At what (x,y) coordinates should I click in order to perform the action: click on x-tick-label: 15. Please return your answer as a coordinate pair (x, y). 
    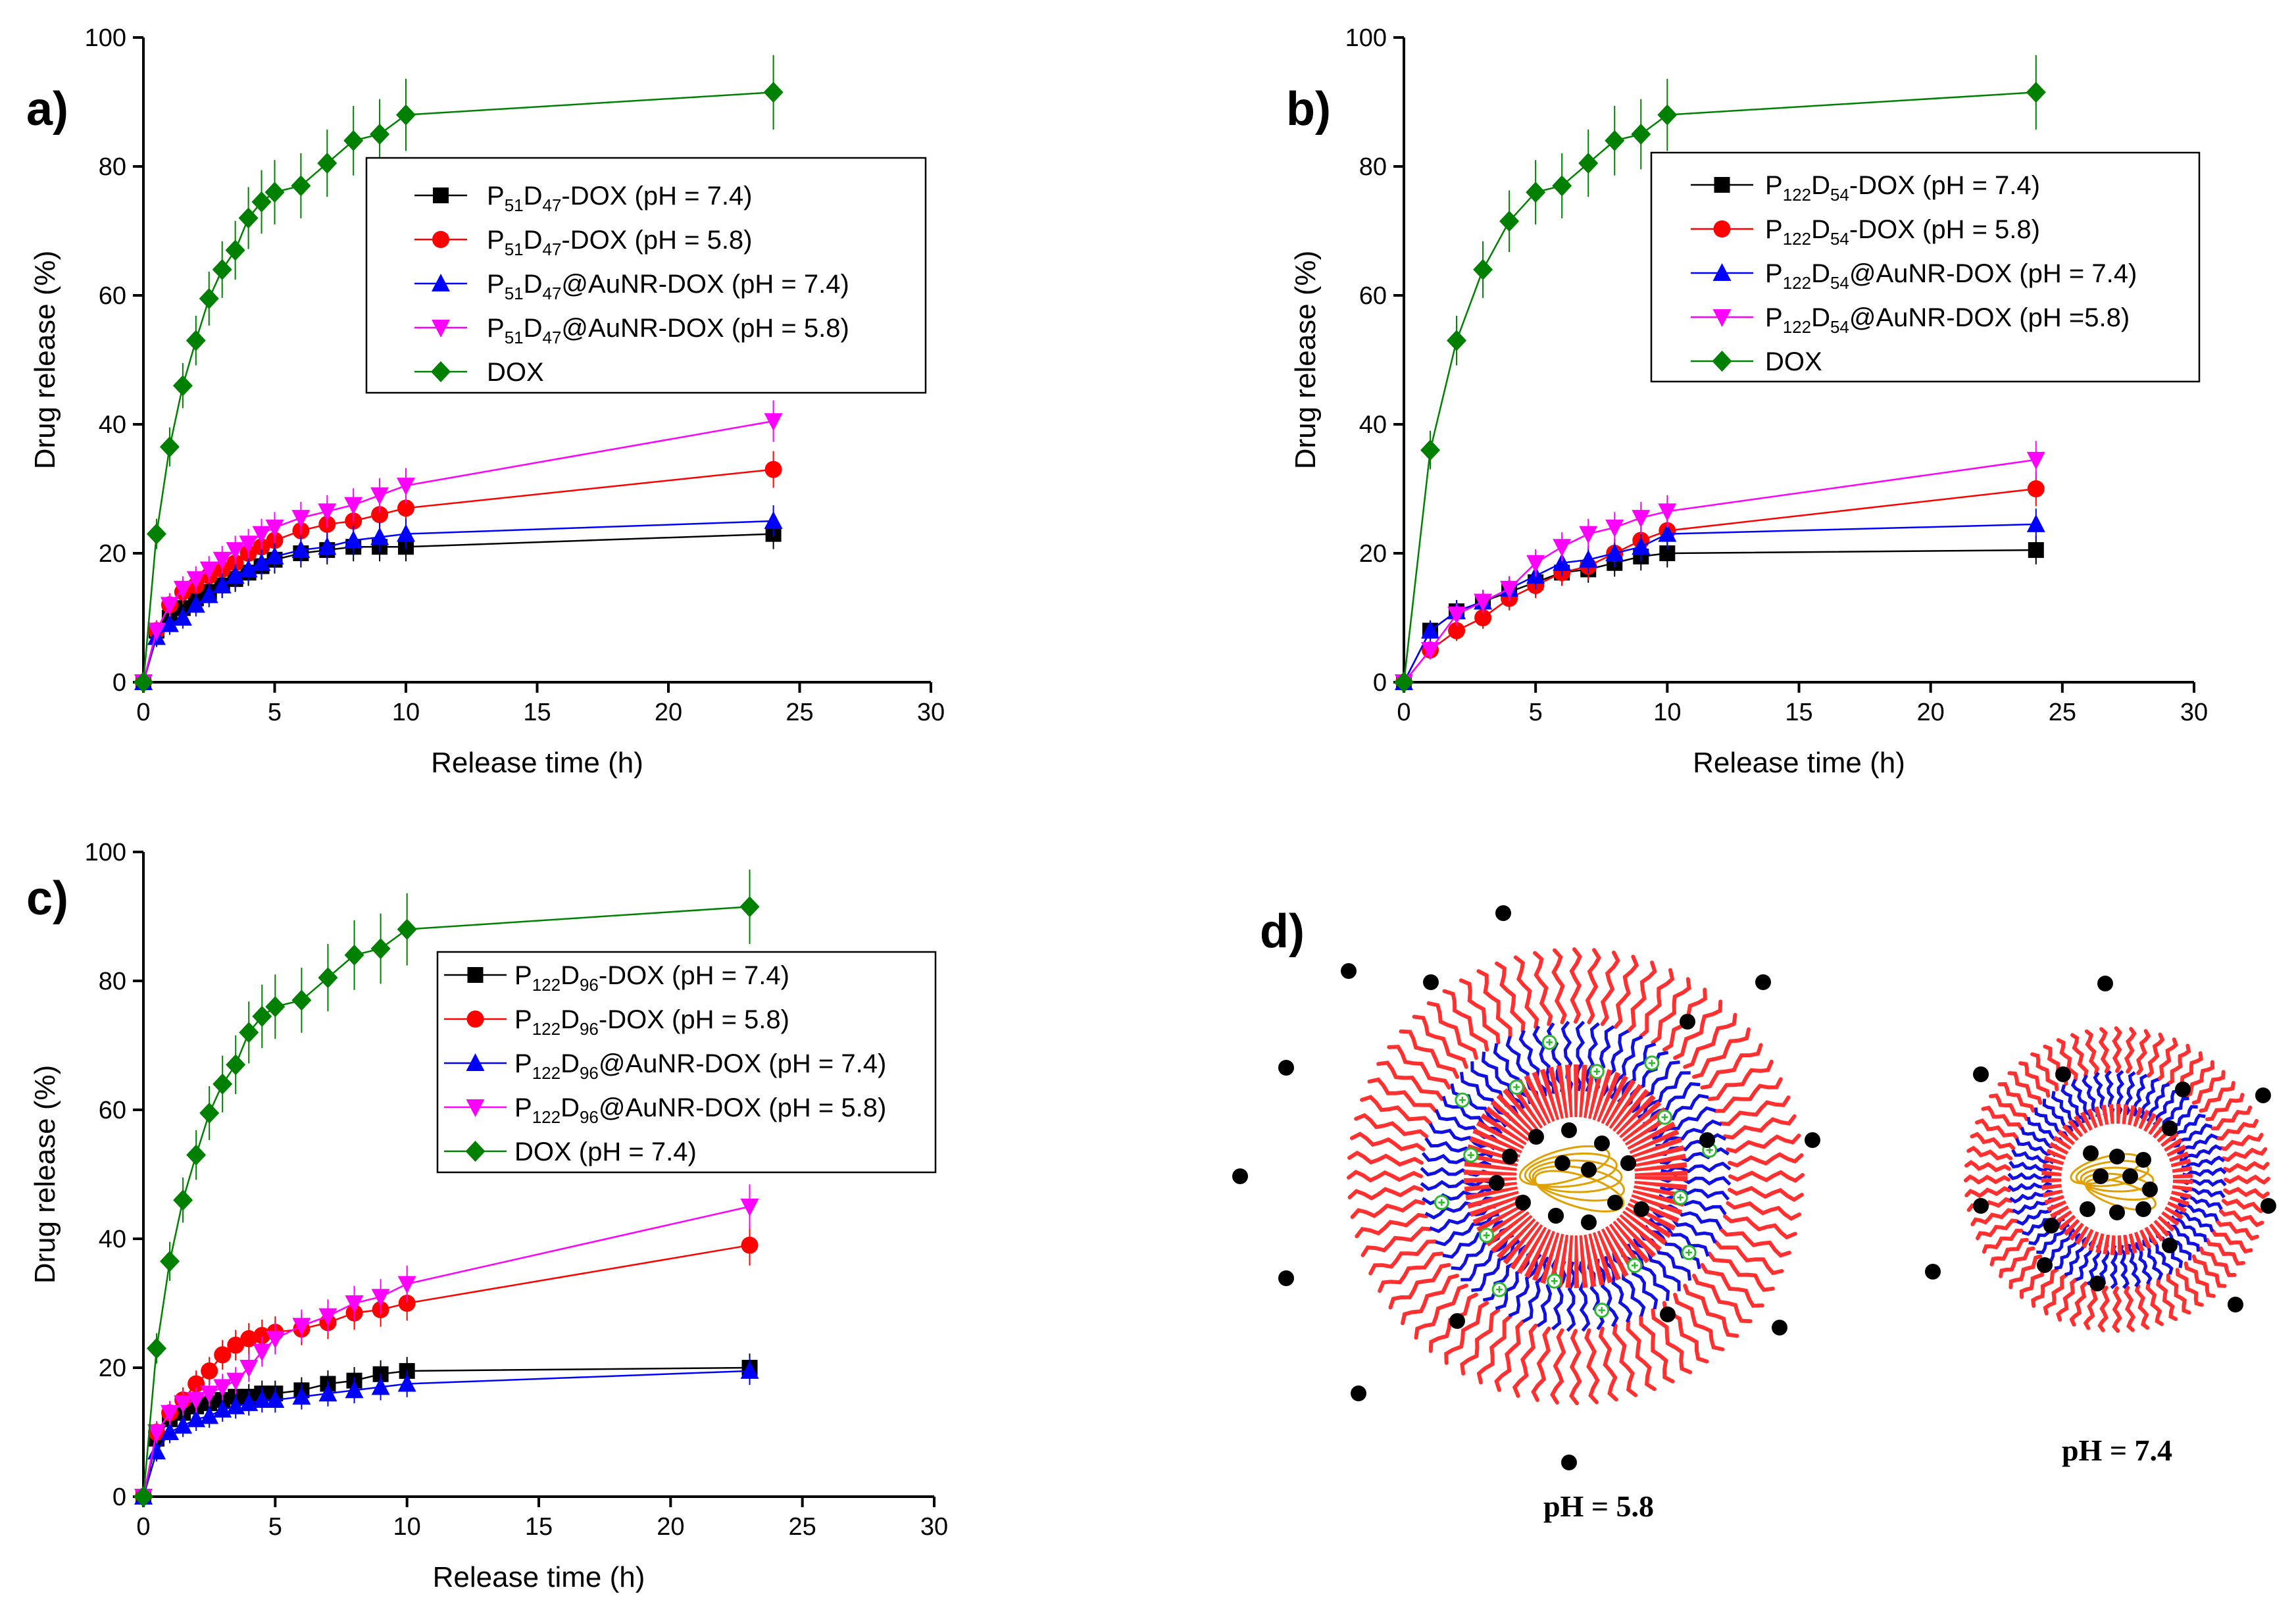
    Looking at the image, I should click on (537, 712).